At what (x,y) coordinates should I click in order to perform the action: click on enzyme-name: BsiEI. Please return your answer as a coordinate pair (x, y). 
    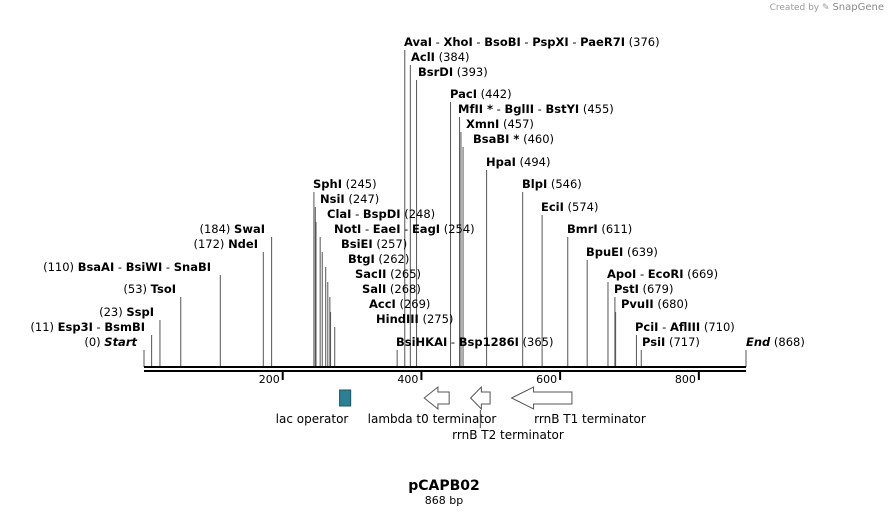
    Looking at the image, I should click on (357, 244).